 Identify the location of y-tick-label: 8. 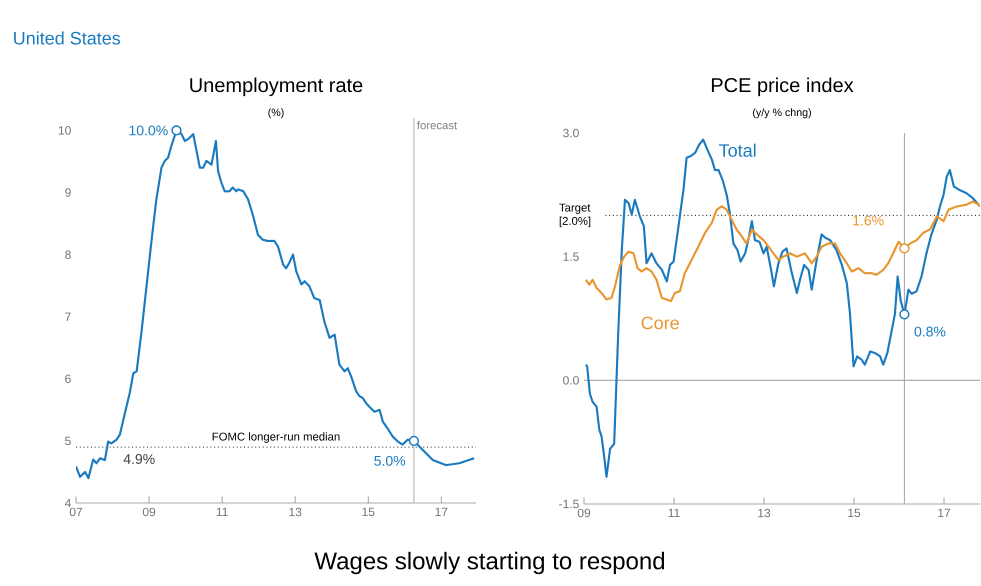
(68, 254).